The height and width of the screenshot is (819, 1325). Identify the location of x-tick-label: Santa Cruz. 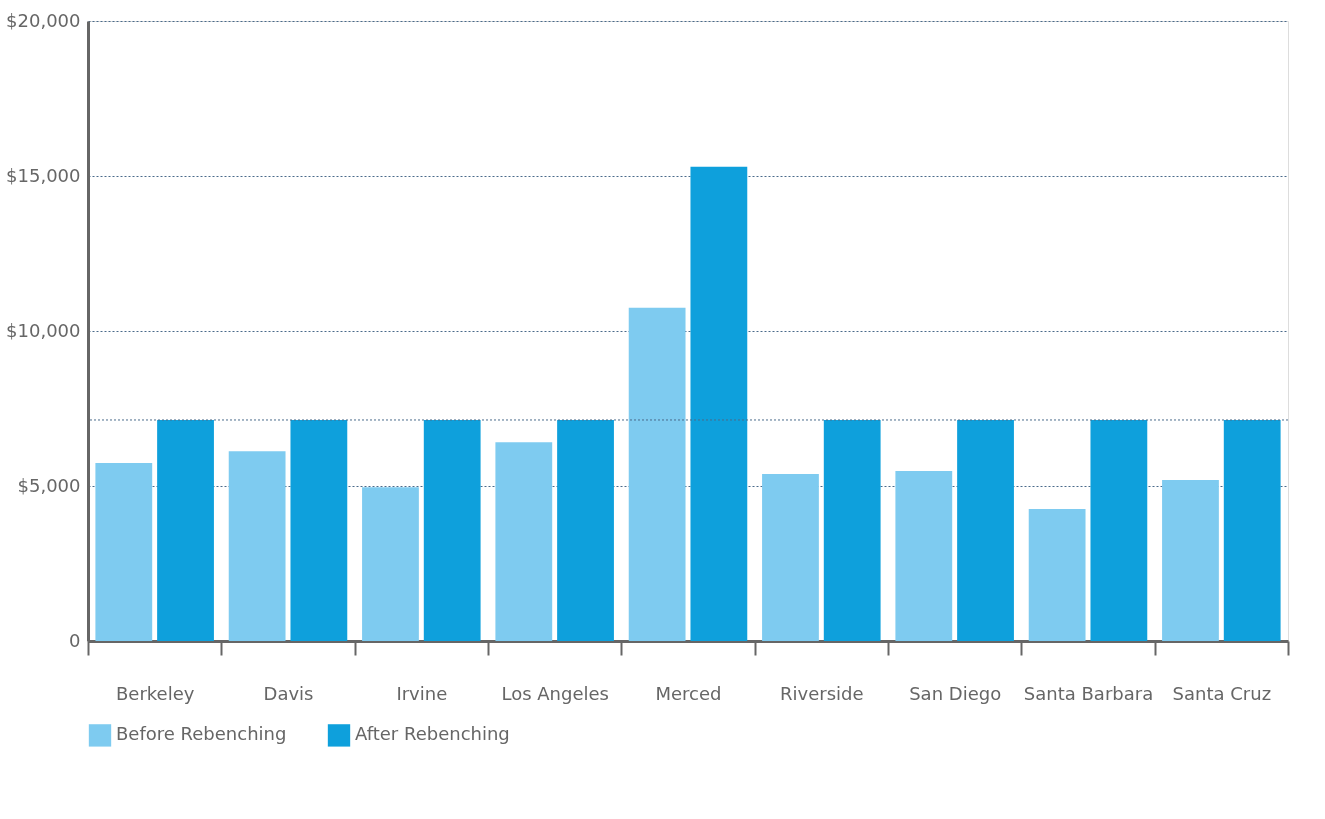
(1222, 693).